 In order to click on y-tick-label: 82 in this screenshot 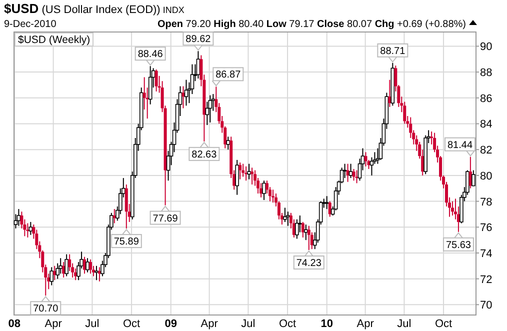, I will do `click(486, 150)`.